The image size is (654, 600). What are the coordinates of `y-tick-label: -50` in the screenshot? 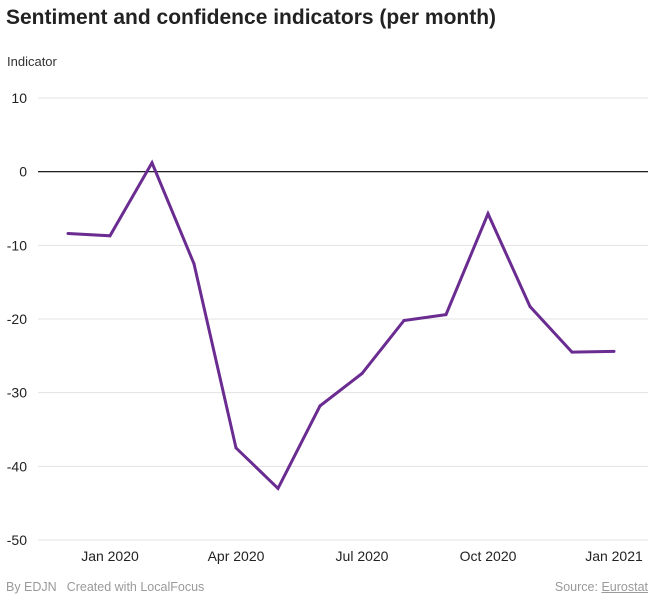 It's located at (17, 540).